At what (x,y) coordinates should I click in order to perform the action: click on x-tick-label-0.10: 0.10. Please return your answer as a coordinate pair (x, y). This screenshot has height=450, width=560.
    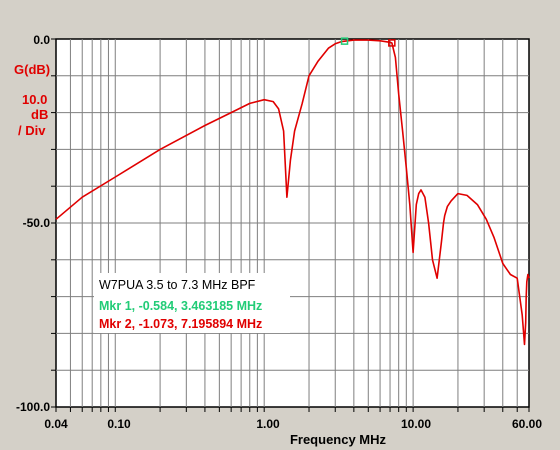
    Looking at the image, I should click on (119, 424).